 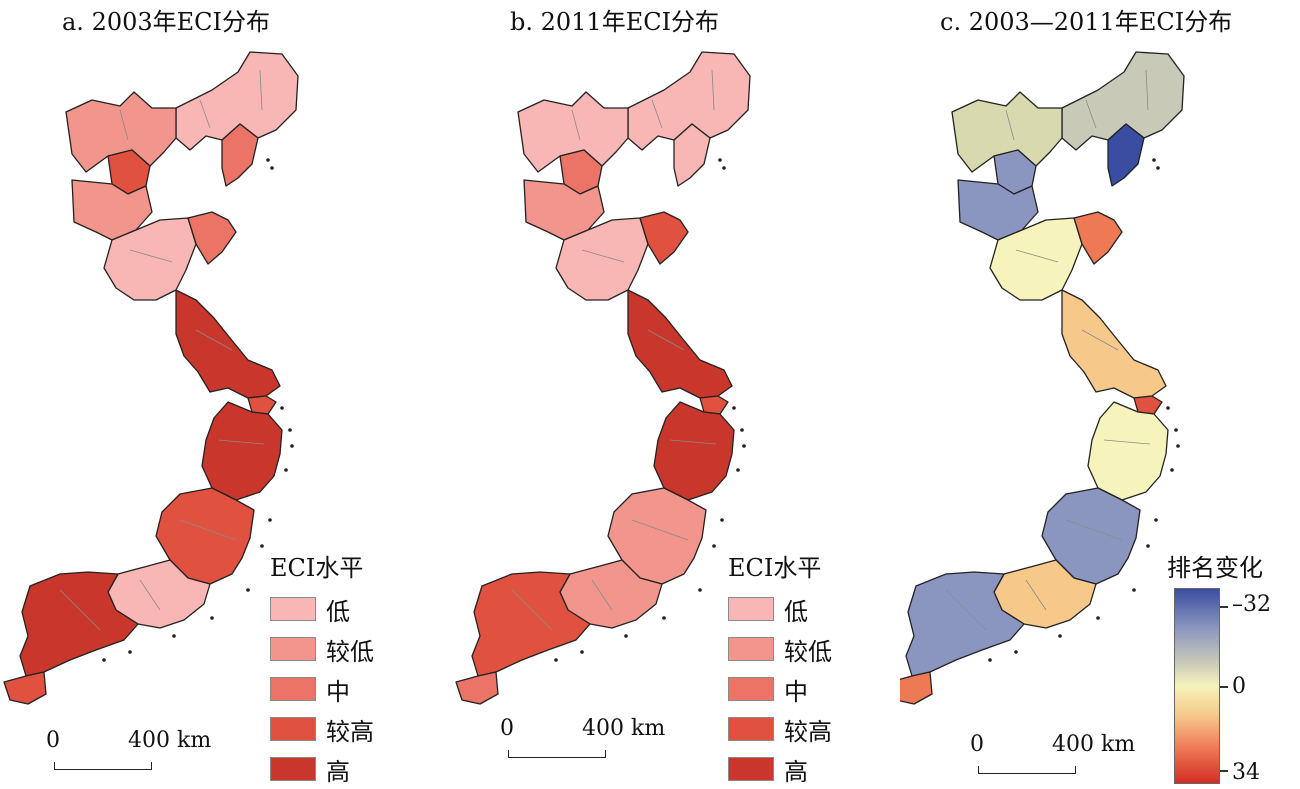 I want to click on province-guangdong-west, so click(x=965, y=624).